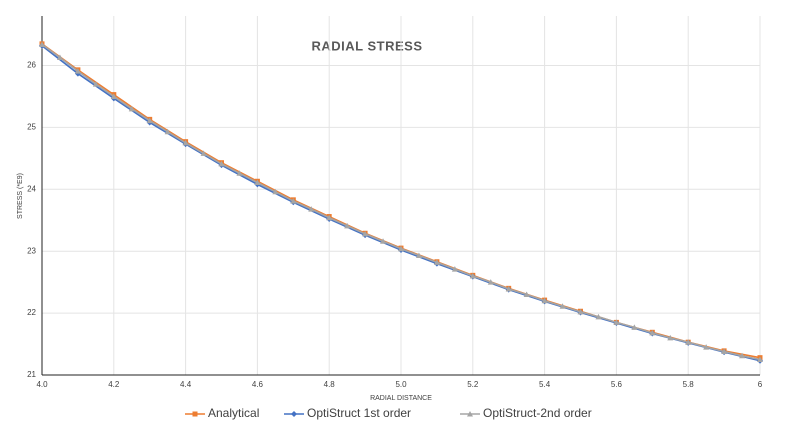 Image resolution: width=786 pixels, height=431 pixels. Describe the element at coordinates (114, 384) in the screenshot. I see `x-tick-label: 4.2` at that location.